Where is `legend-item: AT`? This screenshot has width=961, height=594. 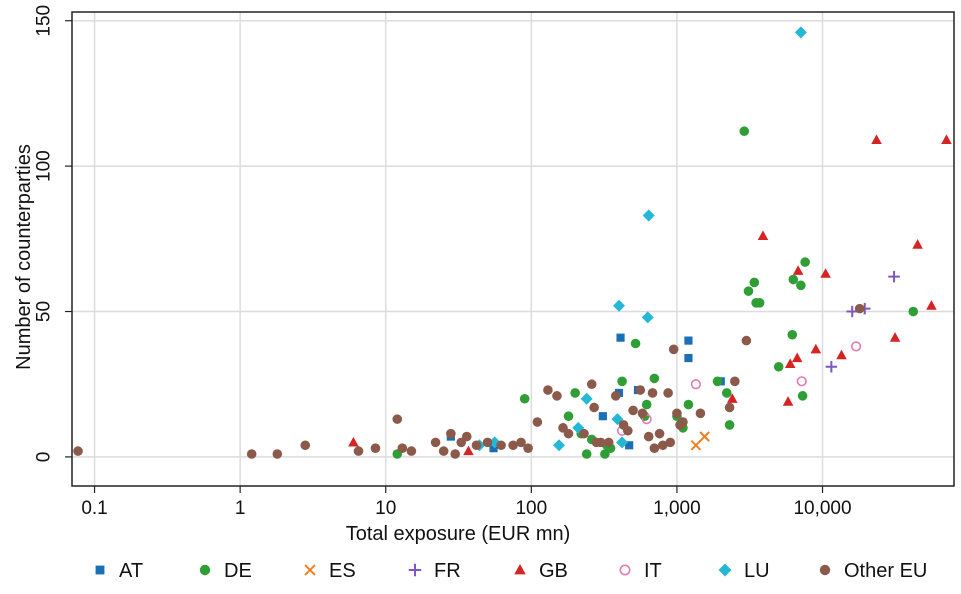
legend-item: AT is located at coordinates (119, 571).